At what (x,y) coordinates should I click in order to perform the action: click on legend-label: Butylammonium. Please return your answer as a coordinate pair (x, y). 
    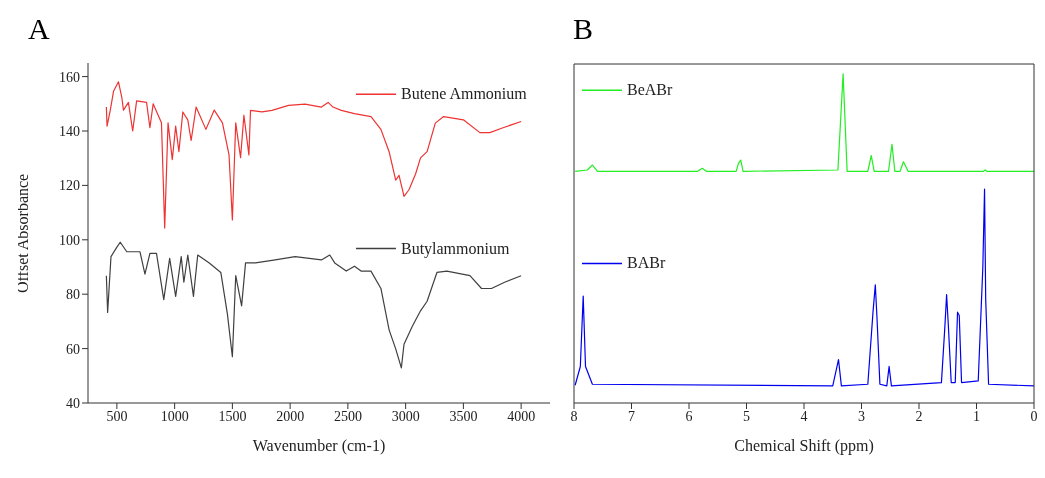
    Looking at the image, I should click on (455, 248).